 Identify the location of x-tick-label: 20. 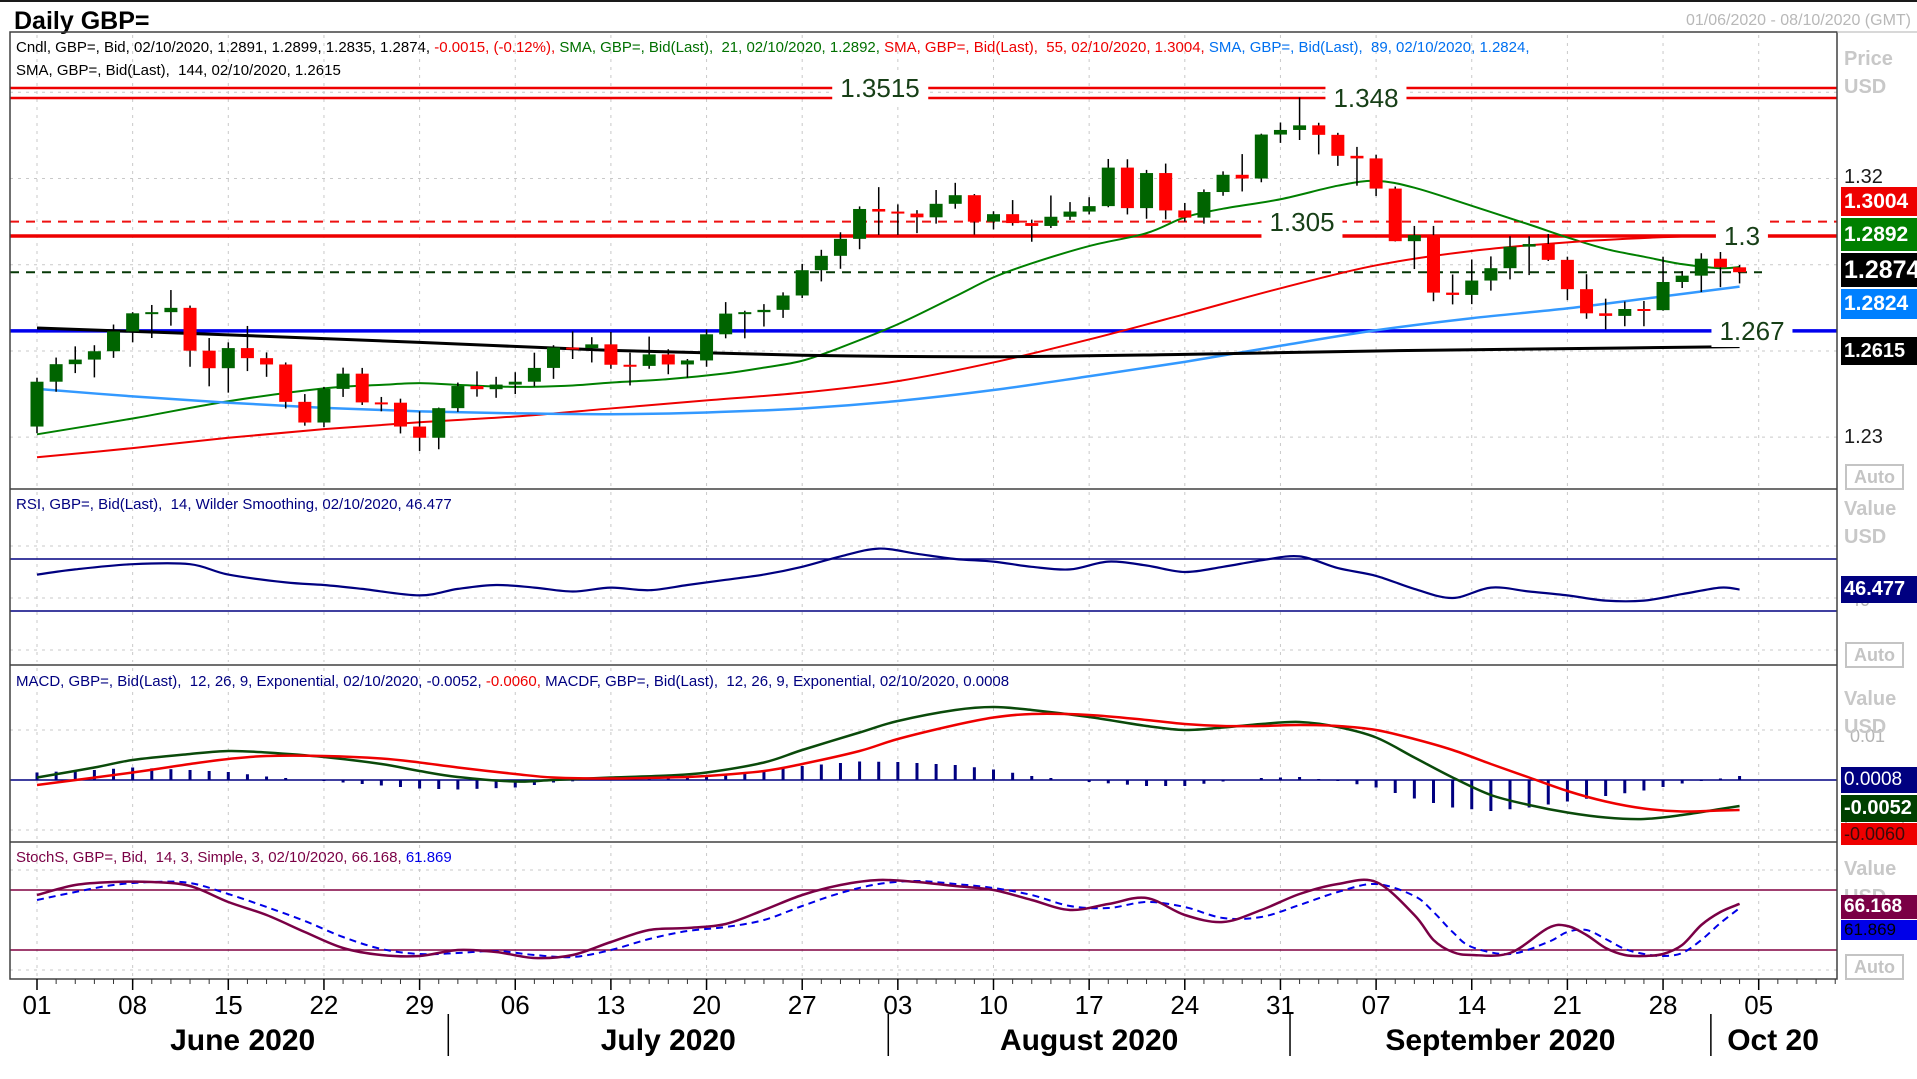
(707, 1005).